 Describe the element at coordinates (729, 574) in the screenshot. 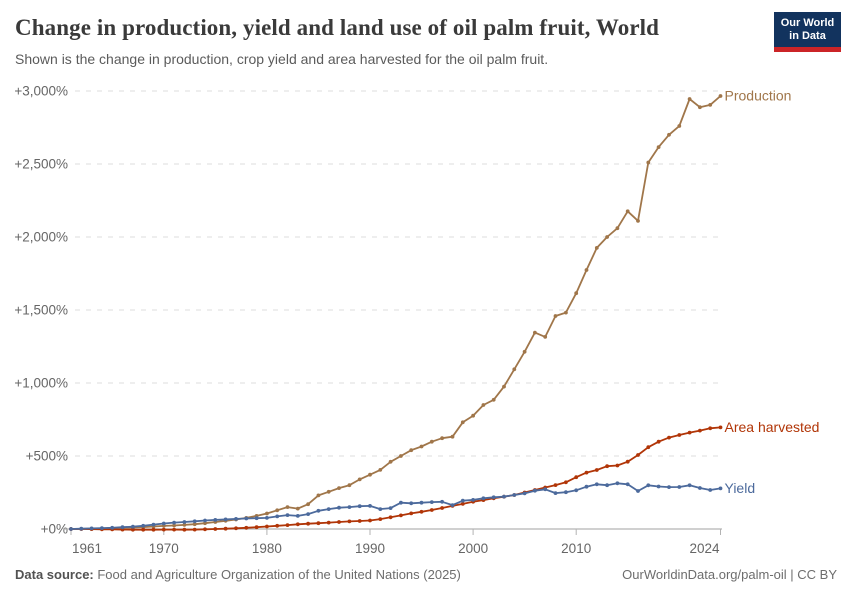

I see `canonical-link: OurWorldinData.org/palm-oil | CC BY` at that location.